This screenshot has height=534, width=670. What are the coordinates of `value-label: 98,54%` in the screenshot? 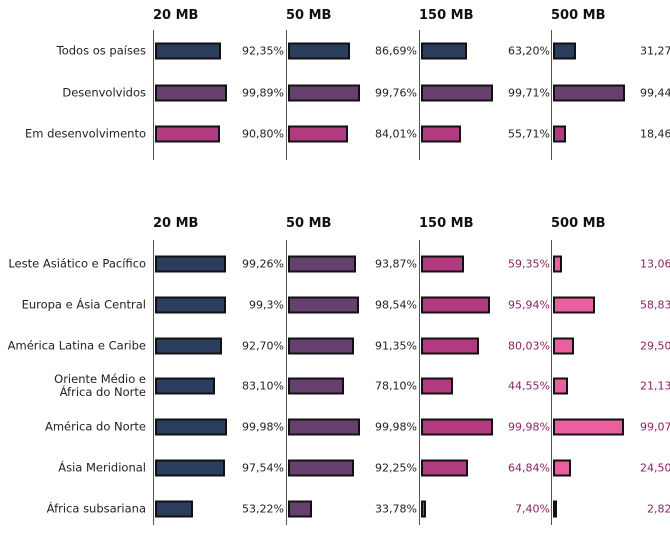 It's located at (396, 305).